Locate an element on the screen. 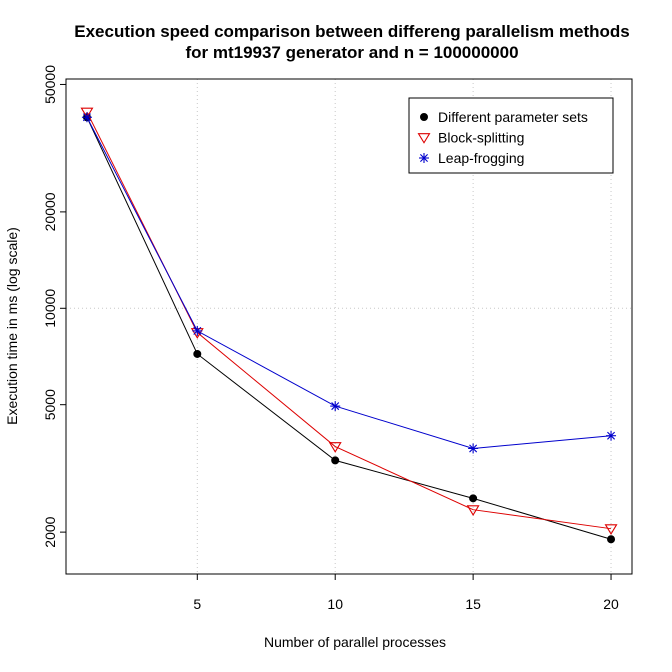 This screenshot has width=672, height=672. y-axis: 2000 5000 10000 20000 50000 is located at coordinates (54, 306).